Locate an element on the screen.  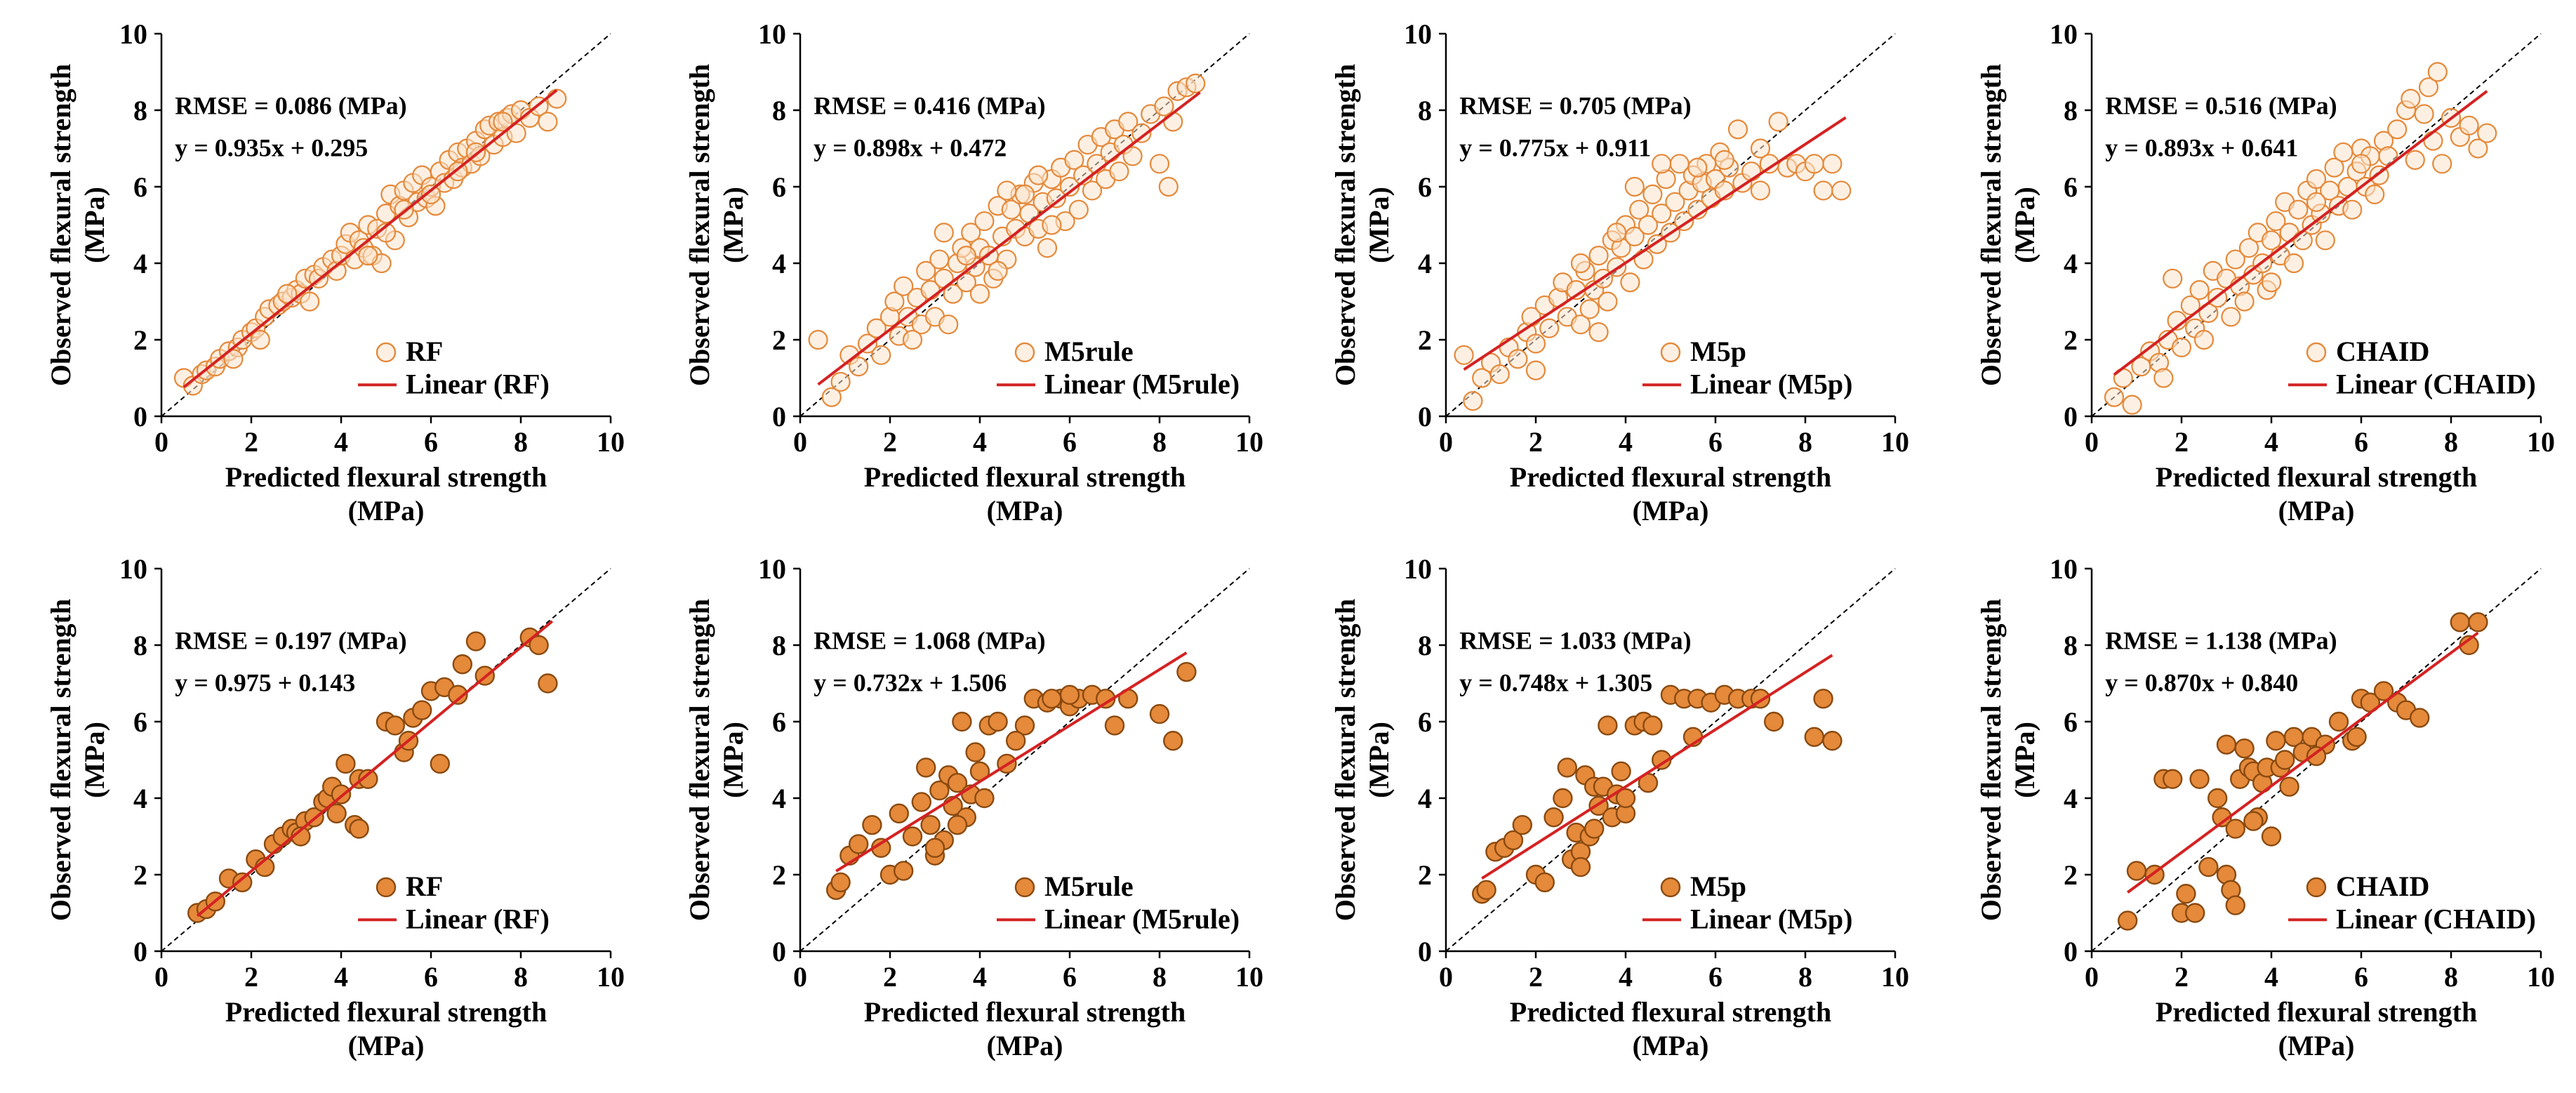
y-tick-label: 4 is located at coordinates (1425, 798).